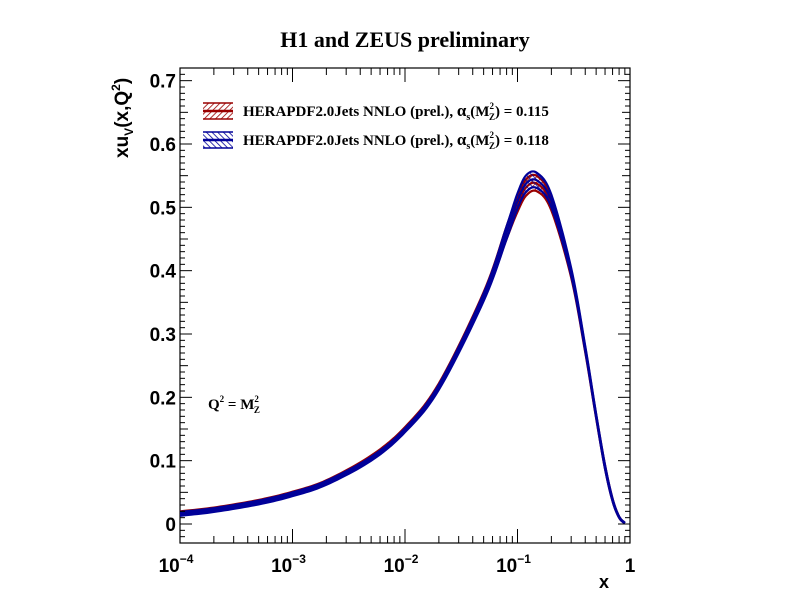  What do you see at coordinates (468, 117) in the screenshot?
I see `legend-label-0-alpha-sub: s` at bounding box center [468, 117].